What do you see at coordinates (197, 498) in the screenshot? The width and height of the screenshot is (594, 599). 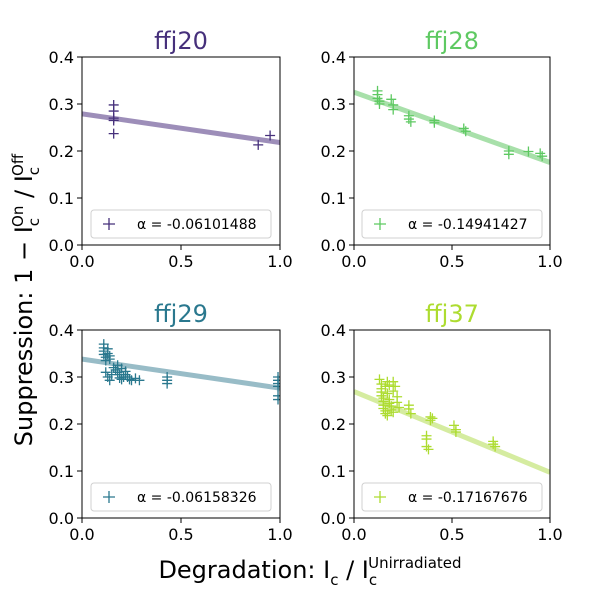 I see `legend-label: α = -0.06158326` at bounding box center [197, 498].